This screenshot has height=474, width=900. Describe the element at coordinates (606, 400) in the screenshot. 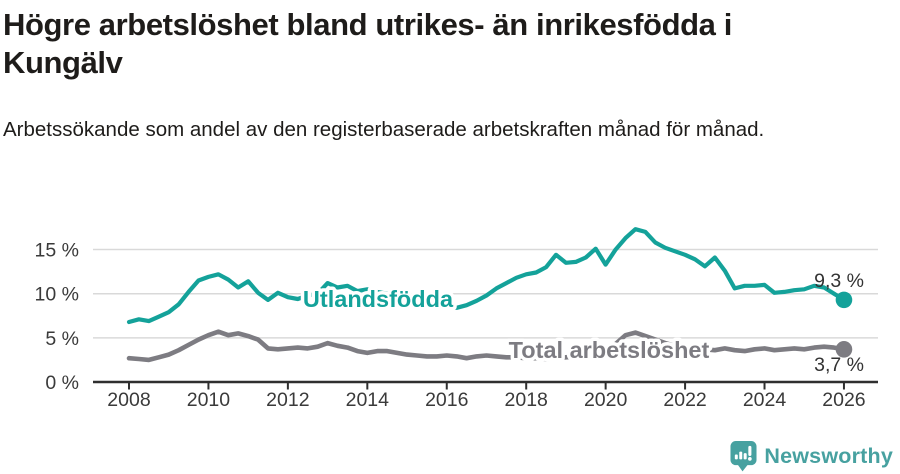

I see `x-tick-label: 2020` at that location.